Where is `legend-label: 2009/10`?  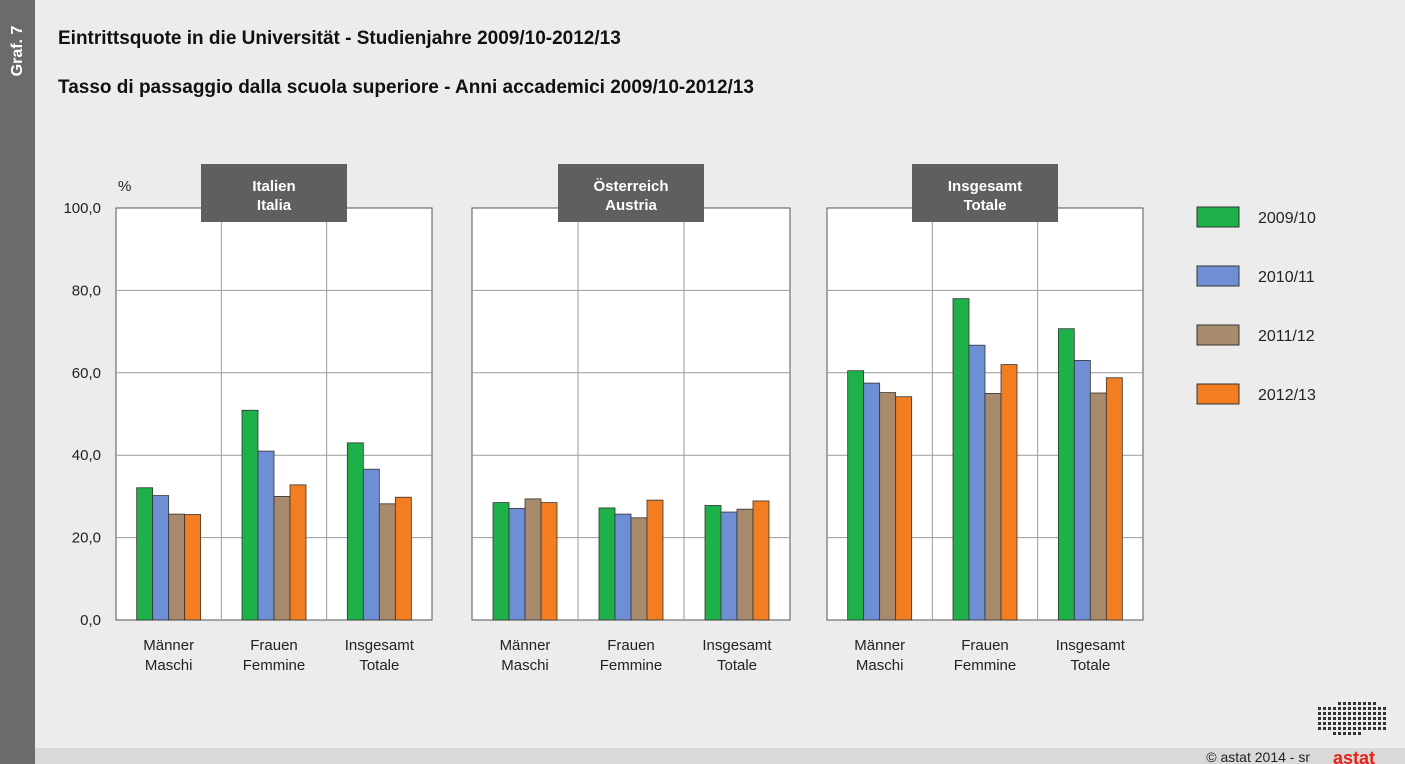 legend-label: 2009/10 is located at coordinates (1287, 218).